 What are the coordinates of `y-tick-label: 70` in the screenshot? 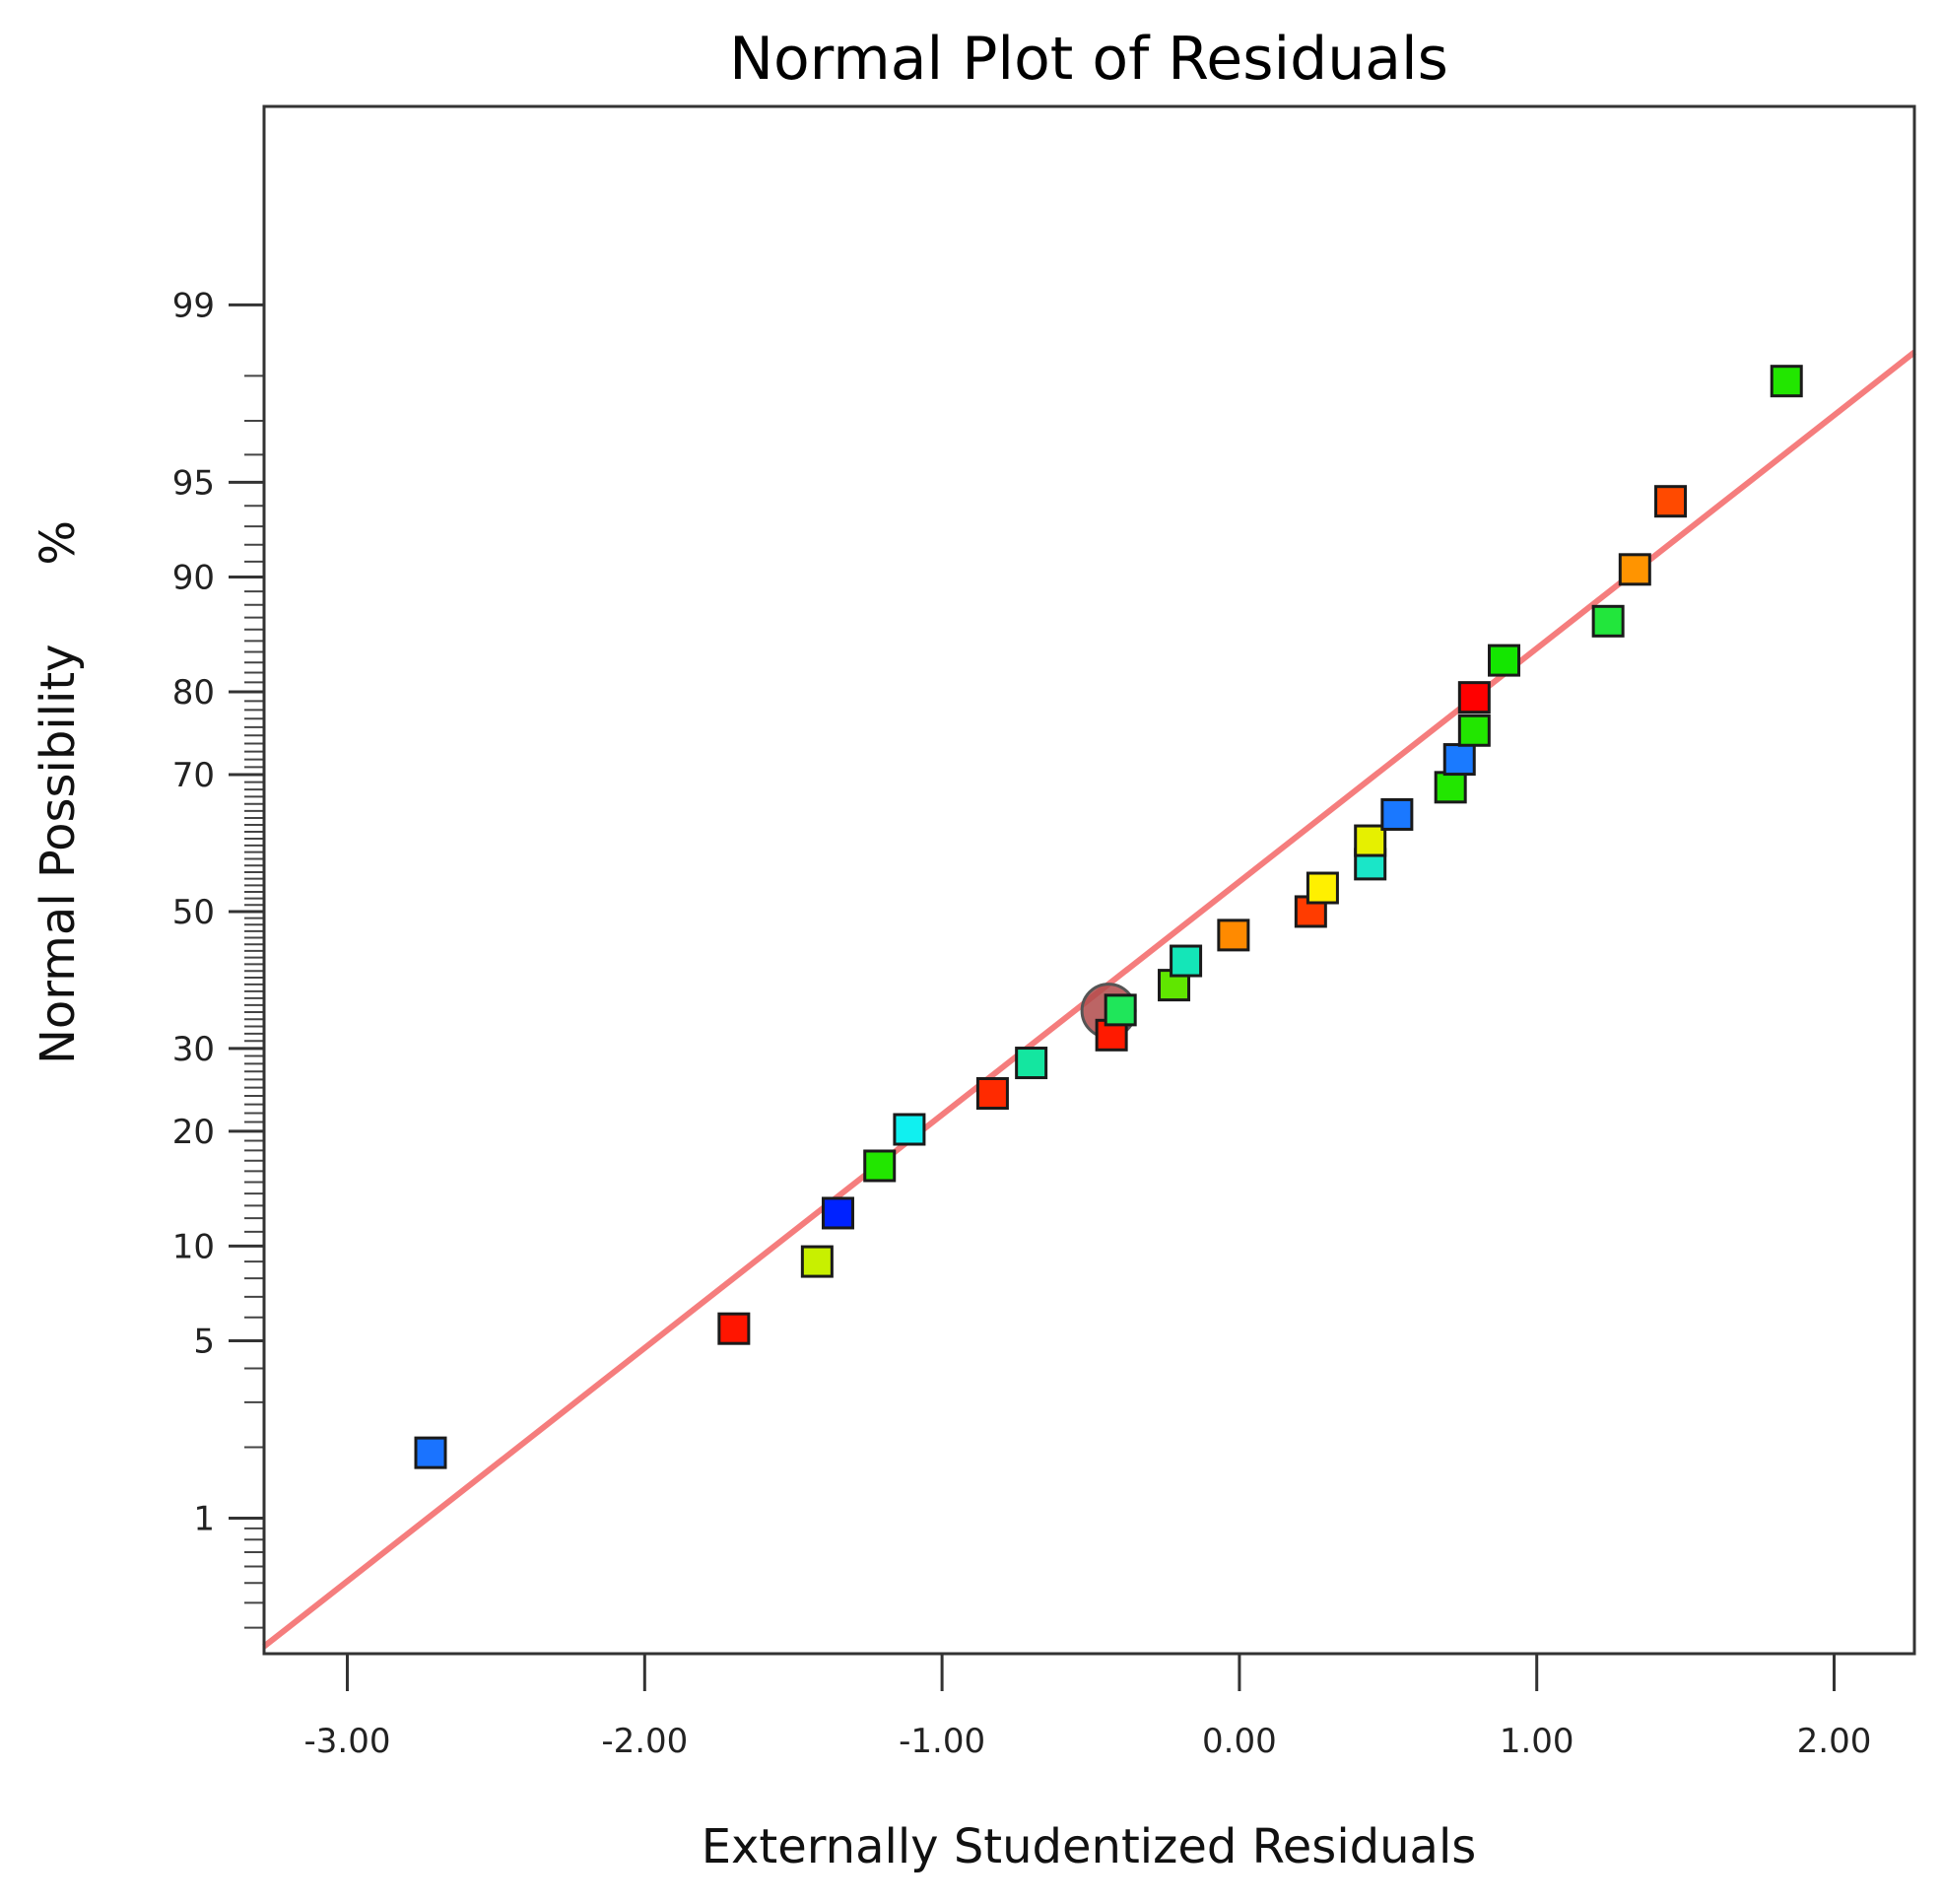 It's located at (193, 775).